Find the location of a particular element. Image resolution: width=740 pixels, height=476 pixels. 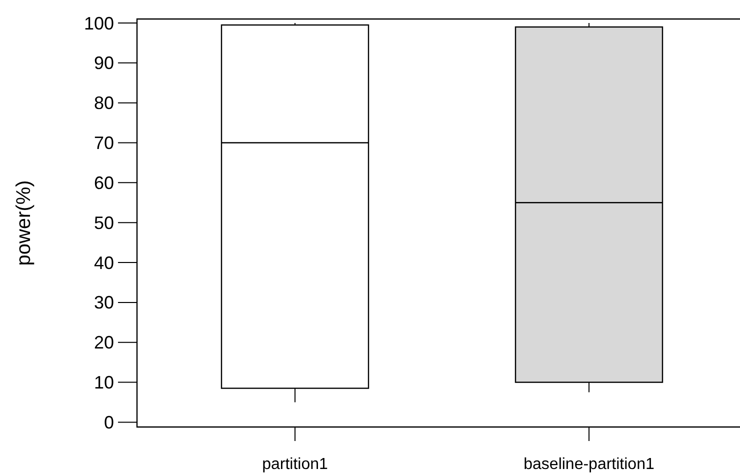

y-axis-title: power(%) is located at coordinates (24, 223).